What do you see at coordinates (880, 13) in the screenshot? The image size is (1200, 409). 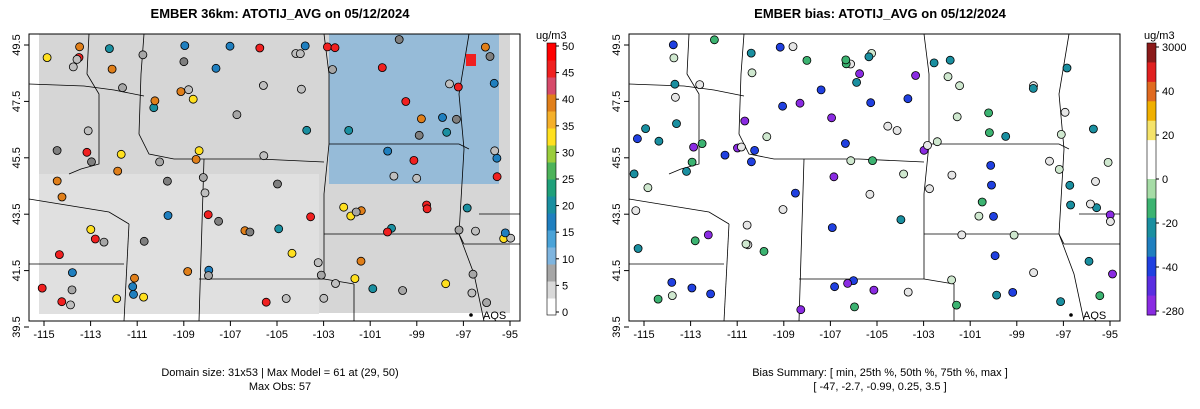 I see `right-map-title: EMBER bias: ATOTIJ_AVG on 05/12/2024` at bounding box center [880, 13].